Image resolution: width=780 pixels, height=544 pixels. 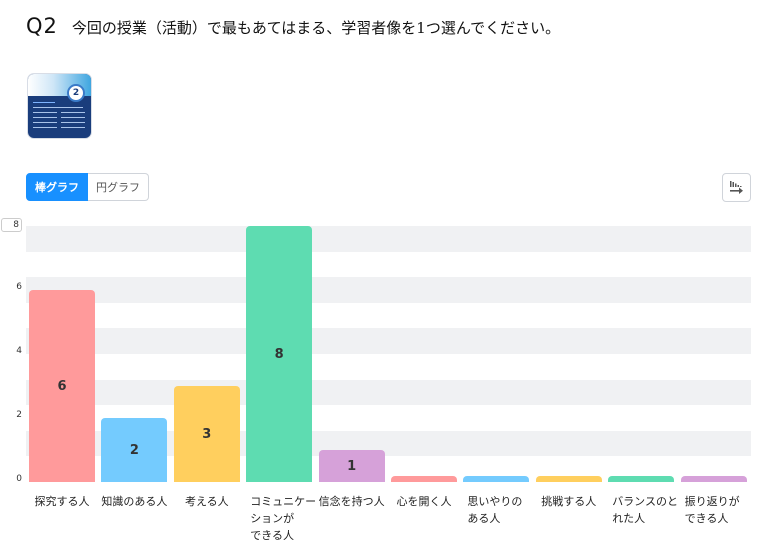 I want to click on bar: 1, so click(x=351, y=466).